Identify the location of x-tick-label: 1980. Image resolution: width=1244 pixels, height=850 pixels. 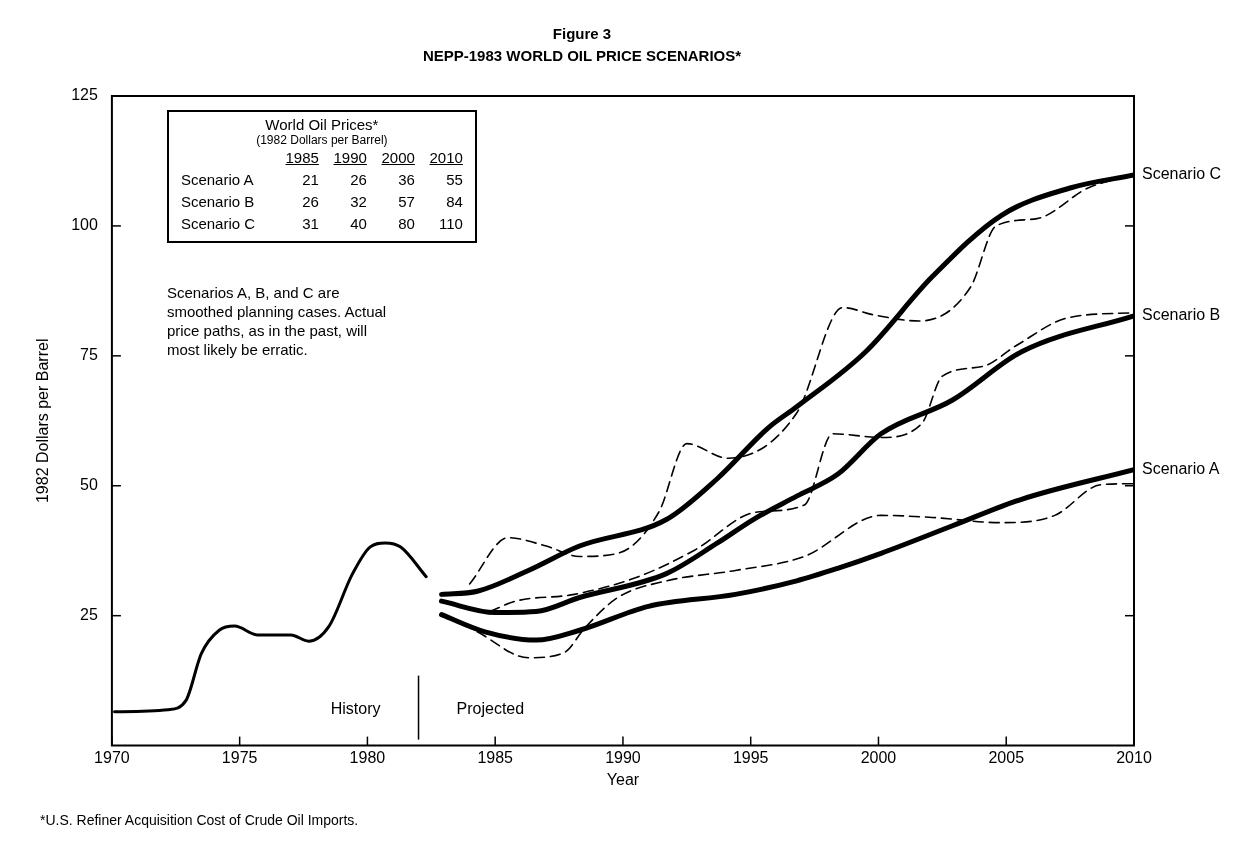
(367, 757).